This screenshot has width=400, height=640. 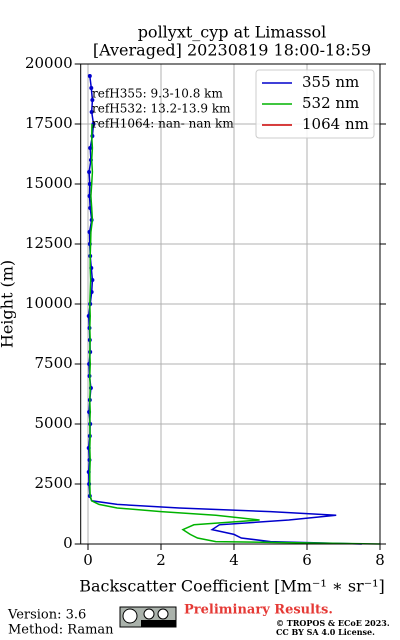 I want to click on chart-subtitle: [Averaged] 20230819 18:00-18:59, so click(x=232, y=50).